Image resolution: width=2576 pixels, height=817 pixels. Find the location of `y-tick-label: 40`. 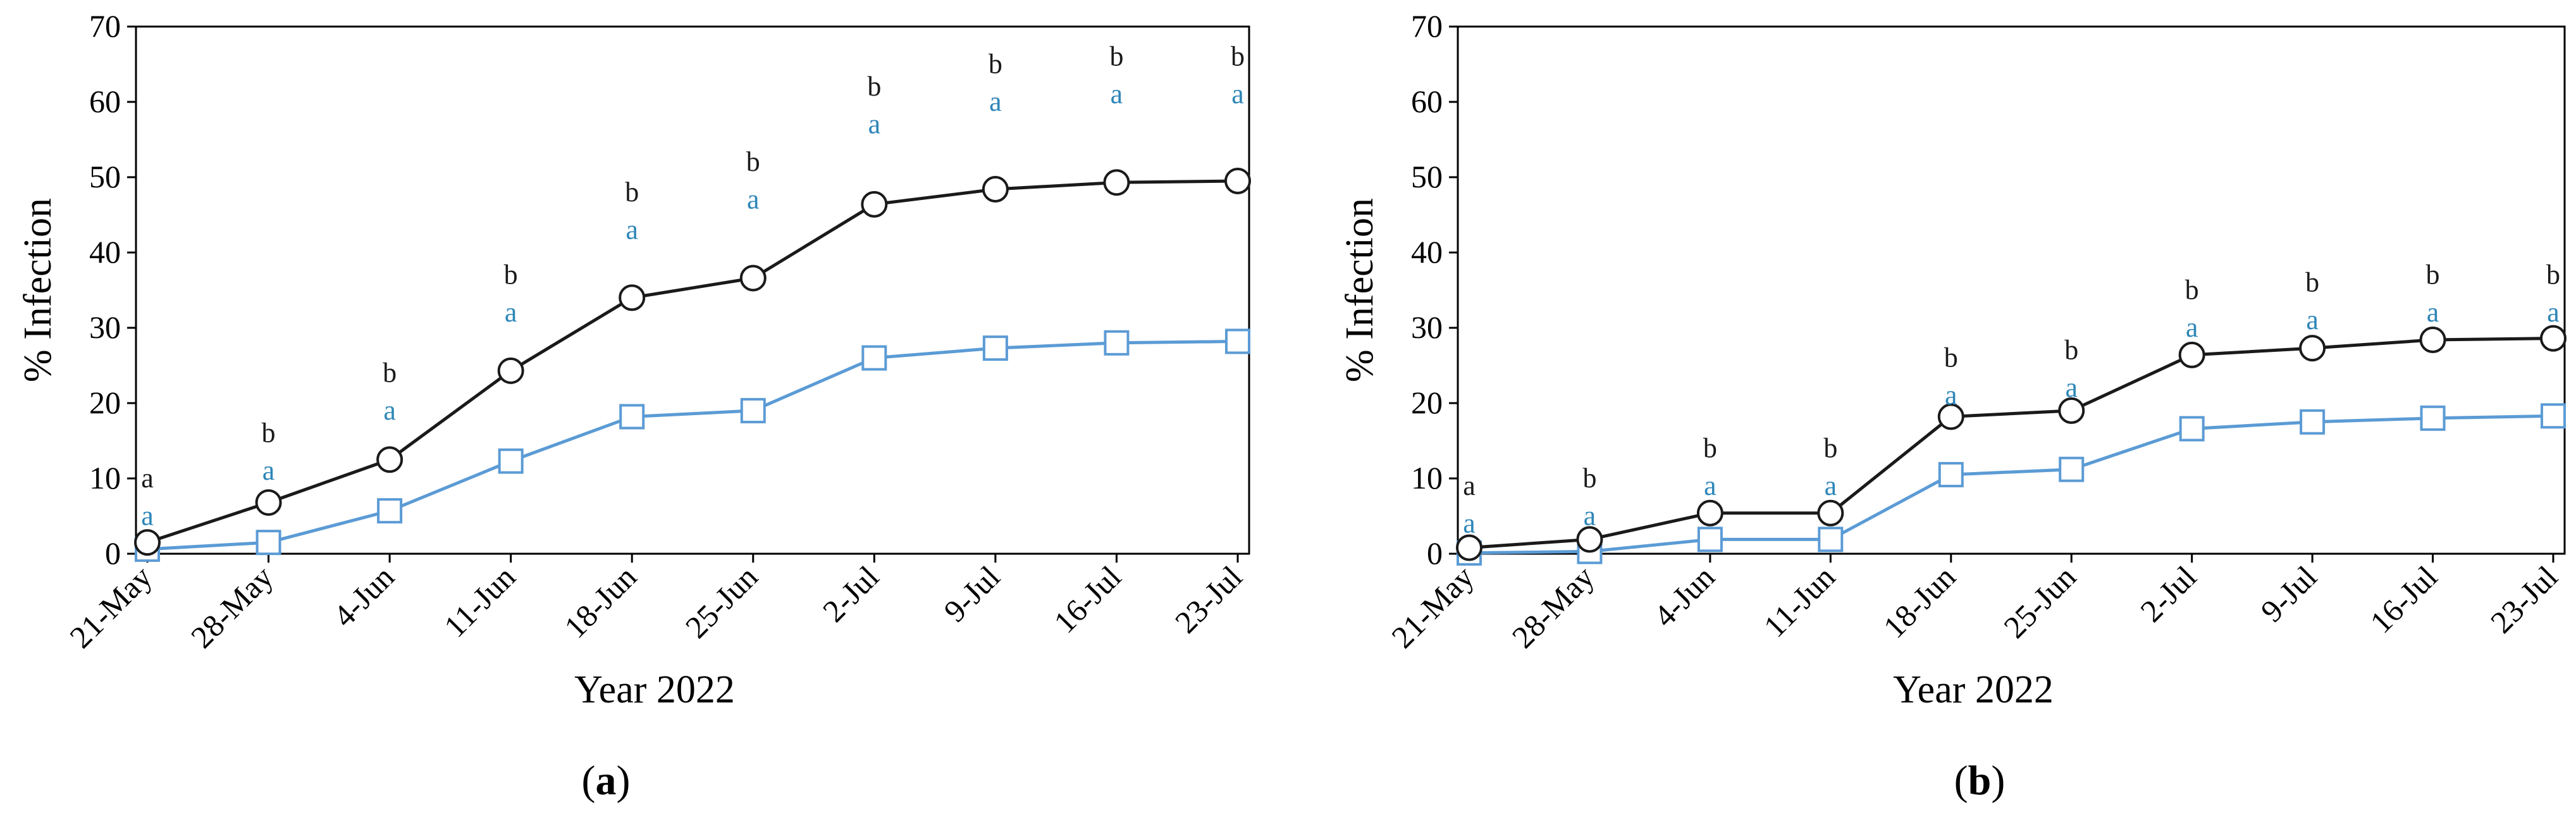

y-tick-label: 40 is located at coordinates (105, 252).